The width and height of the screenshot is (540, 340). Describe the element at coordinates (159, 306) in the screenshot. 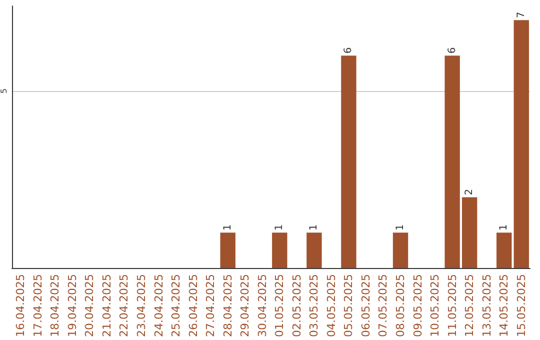

I see `x-tick-label: 24.04.2025` at that location.